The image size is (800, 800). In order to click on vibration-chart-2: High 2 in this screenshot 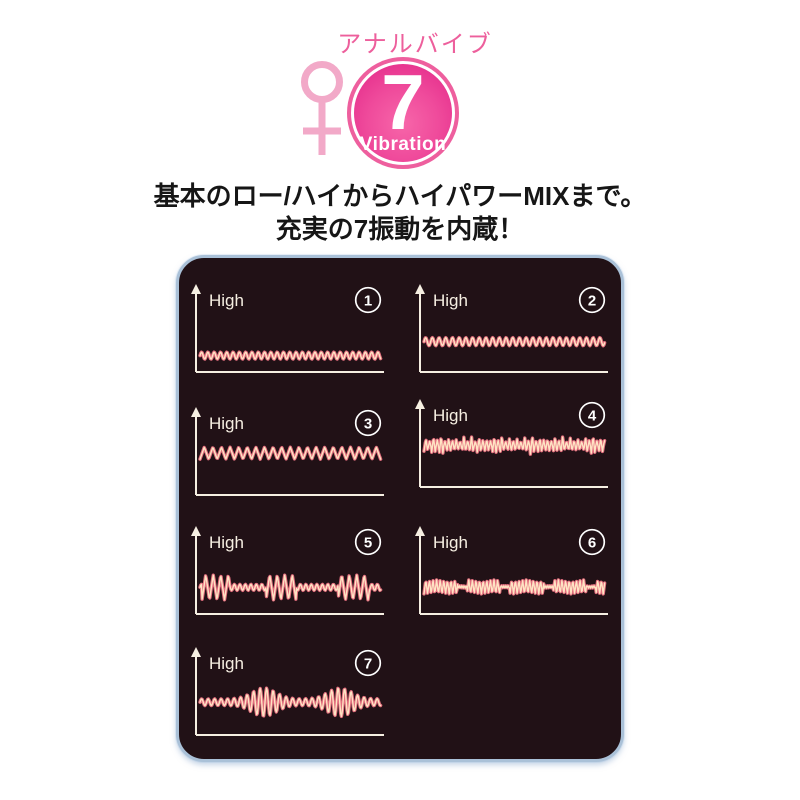, I will do `click(511, 328)`.